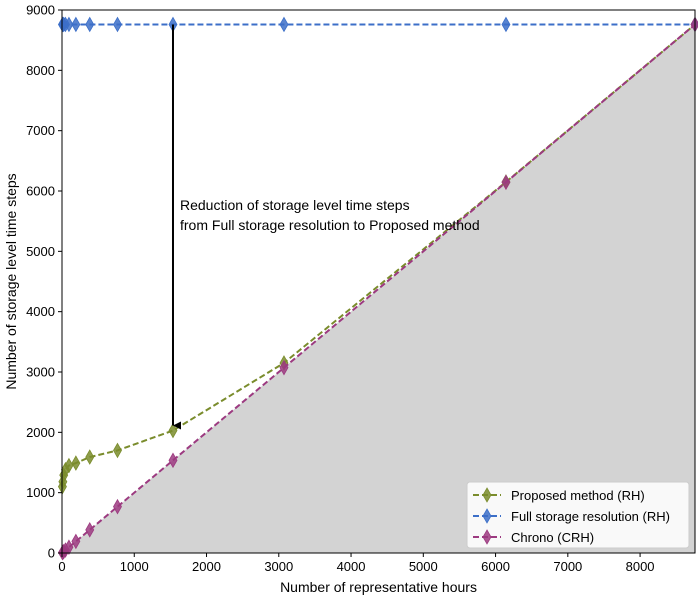 The width and height of the screenshot is (698, 598). I want to click on y-tick-label: 8000, so click(40, 70).